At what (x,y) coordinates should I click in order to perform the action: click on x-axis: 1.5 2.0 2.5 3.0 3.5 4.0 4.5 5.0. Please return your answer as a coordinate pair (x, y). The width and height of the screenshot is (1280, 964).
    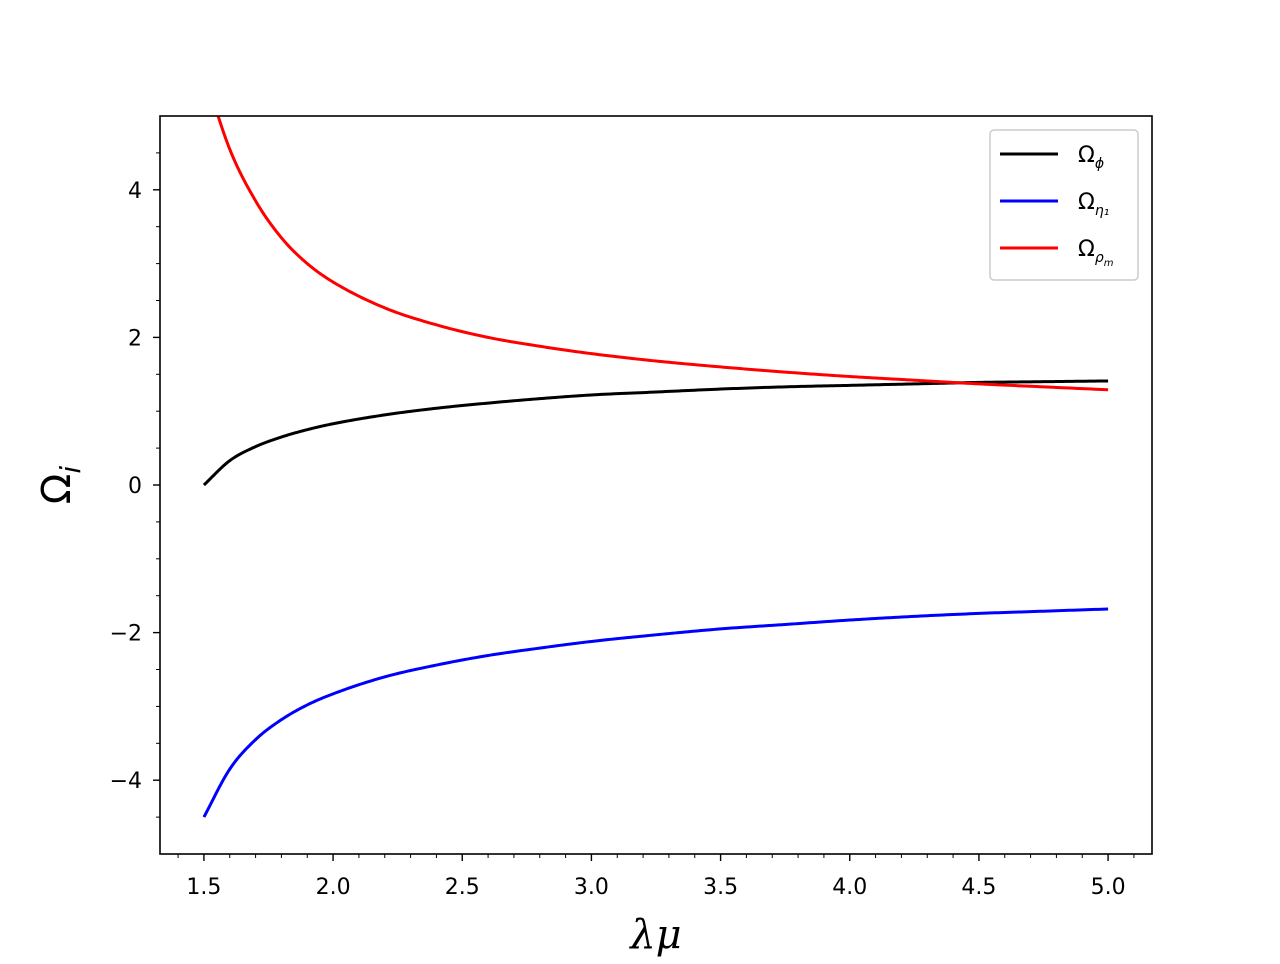
    Looking at the image, I should click on (656, 877).